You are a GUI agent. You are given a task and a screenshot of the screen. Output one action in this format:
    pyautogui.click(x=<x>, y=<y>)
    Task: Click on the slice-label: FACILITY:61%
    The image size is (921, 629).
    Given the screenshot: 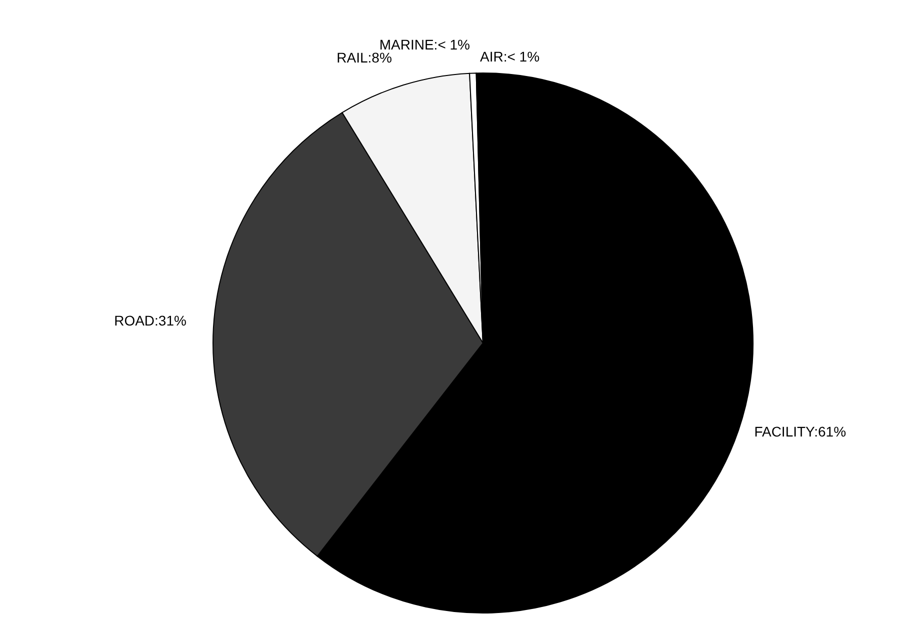 What is the action you would take?
    pyautogui.click(x=800, y=431)
    